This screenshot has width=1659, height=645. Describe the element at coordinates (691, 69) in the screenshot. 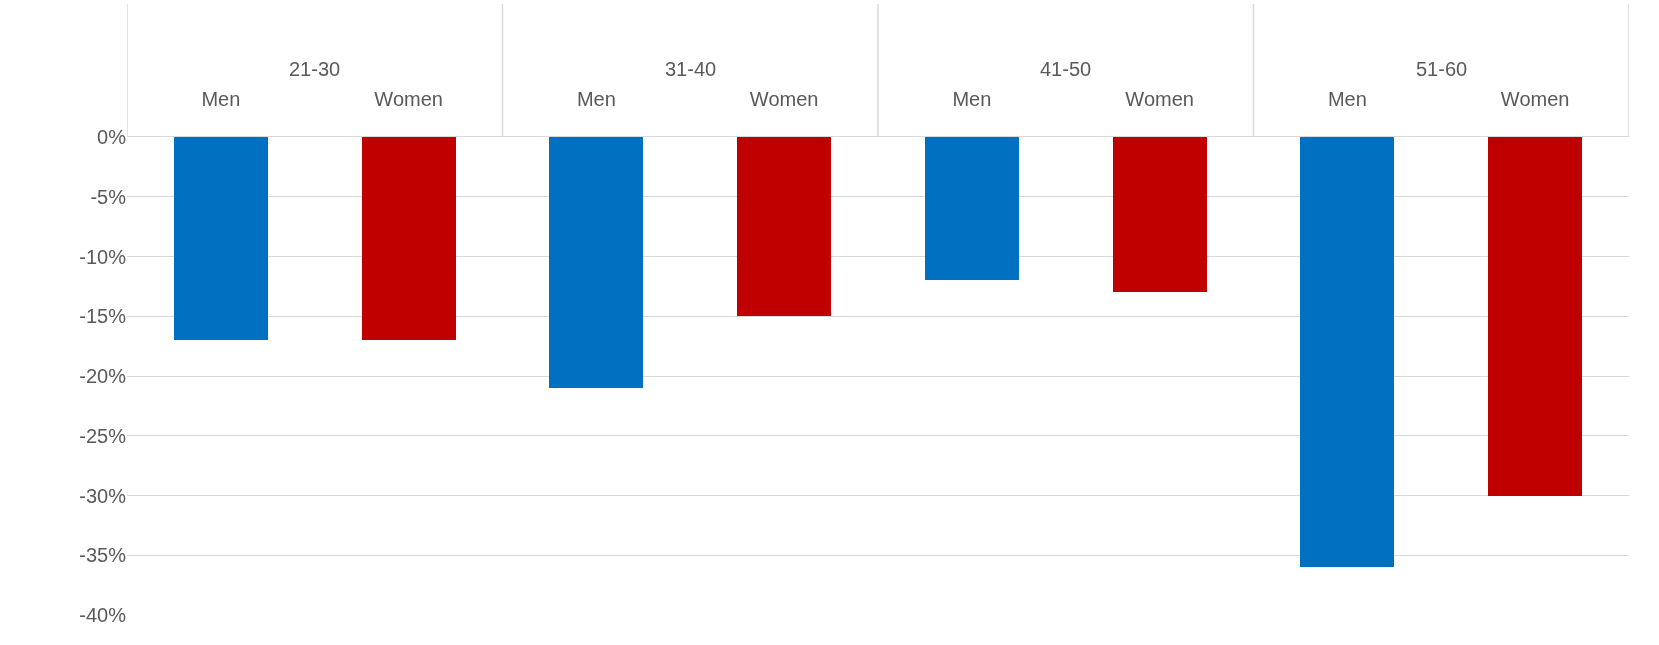

I see `text: 31-40` at that location.